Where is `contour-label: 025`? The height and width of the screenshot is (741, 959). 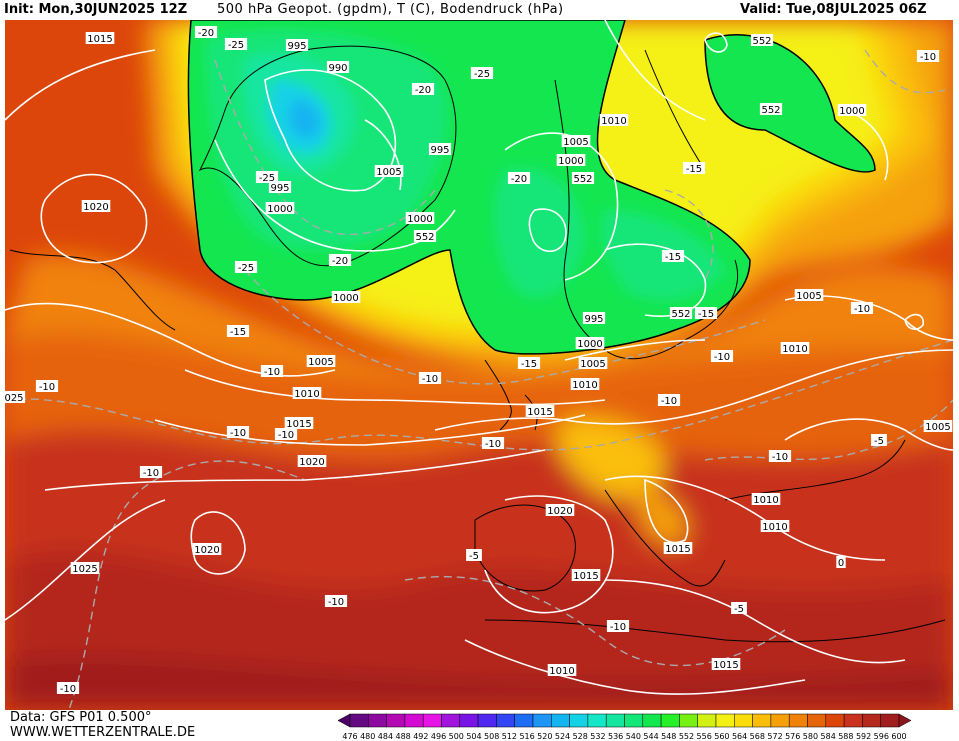 contour-label: 025 is located at coordinates (15, 397).